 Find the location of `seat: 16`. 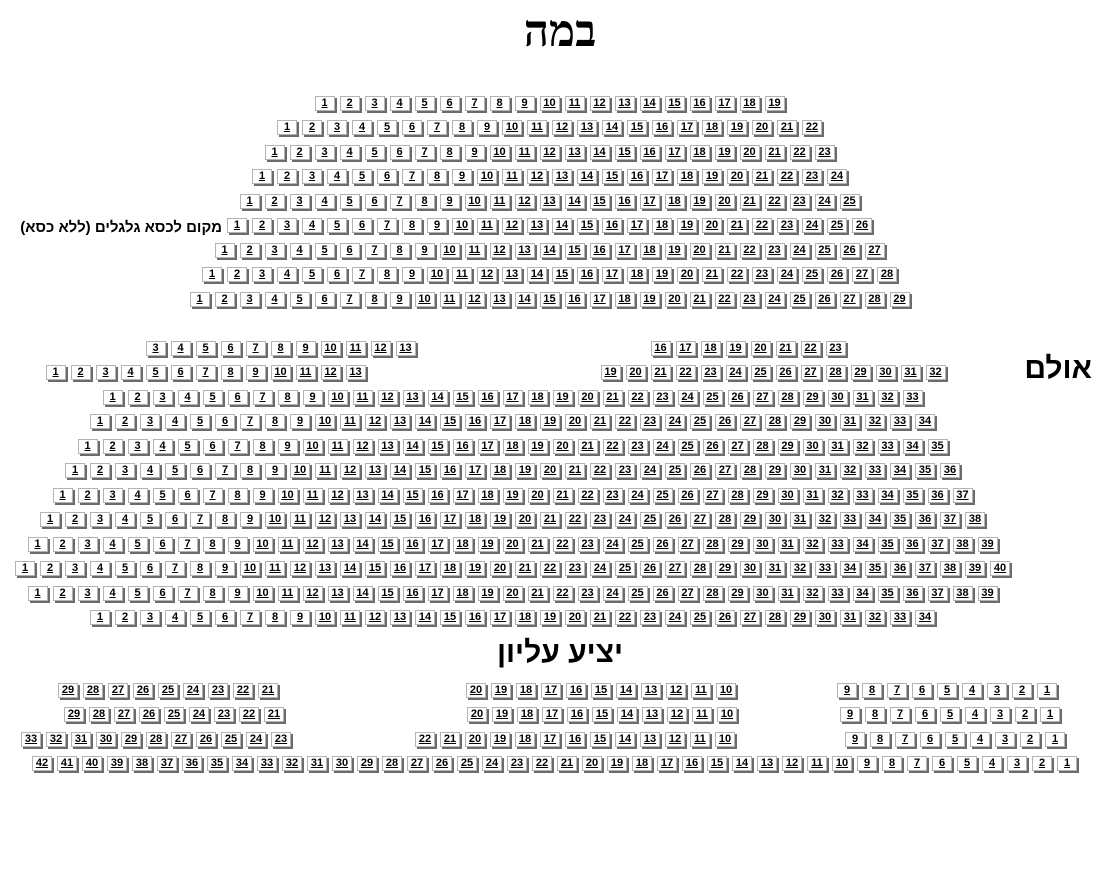

seat: 16 is located at coordinates (450, 471).